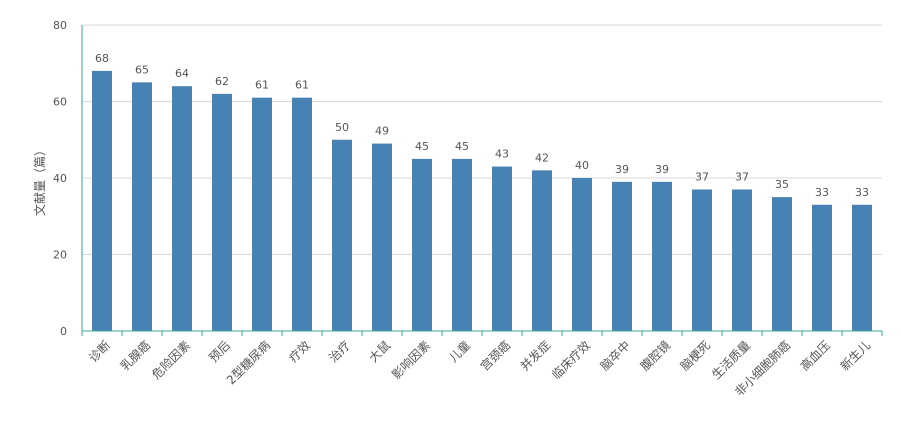  I want to click on x-category-label: 疗效, so click(300, 351).